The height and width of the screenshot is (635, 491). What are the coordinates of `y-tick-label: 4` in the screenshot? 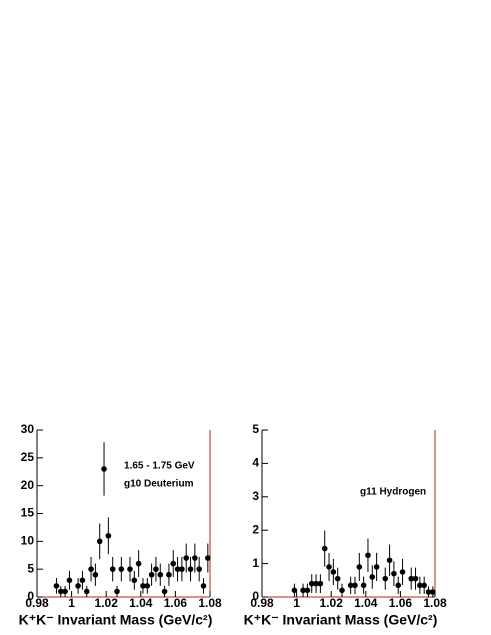 It's located at (255, 463).